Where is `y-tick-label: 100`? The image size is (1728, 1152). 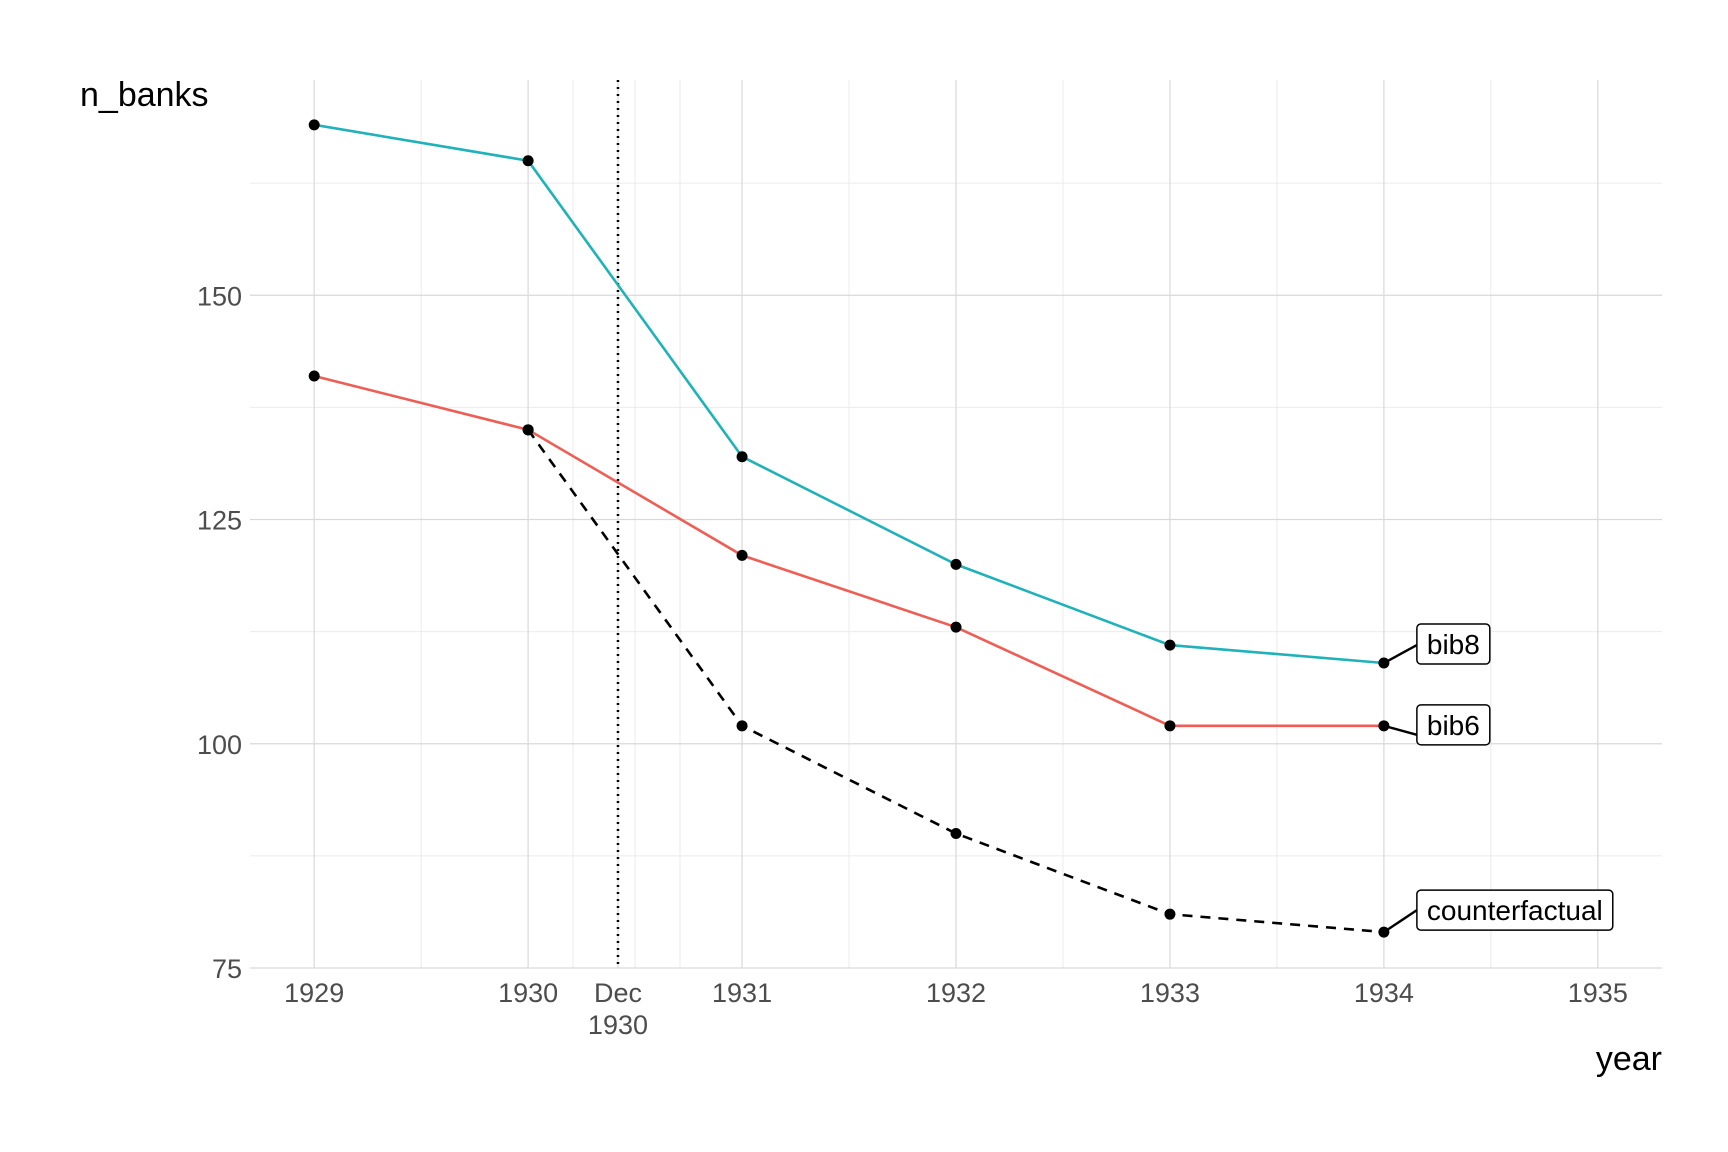 y-tick-label: 100 is located at coordinates (219, 745).